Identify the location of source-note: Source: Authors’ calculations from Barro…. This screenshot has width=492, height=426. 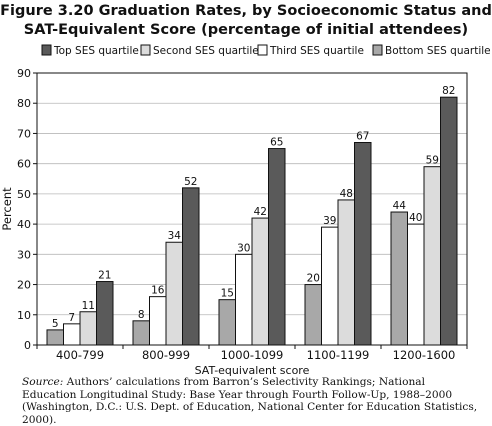
(252, 401).